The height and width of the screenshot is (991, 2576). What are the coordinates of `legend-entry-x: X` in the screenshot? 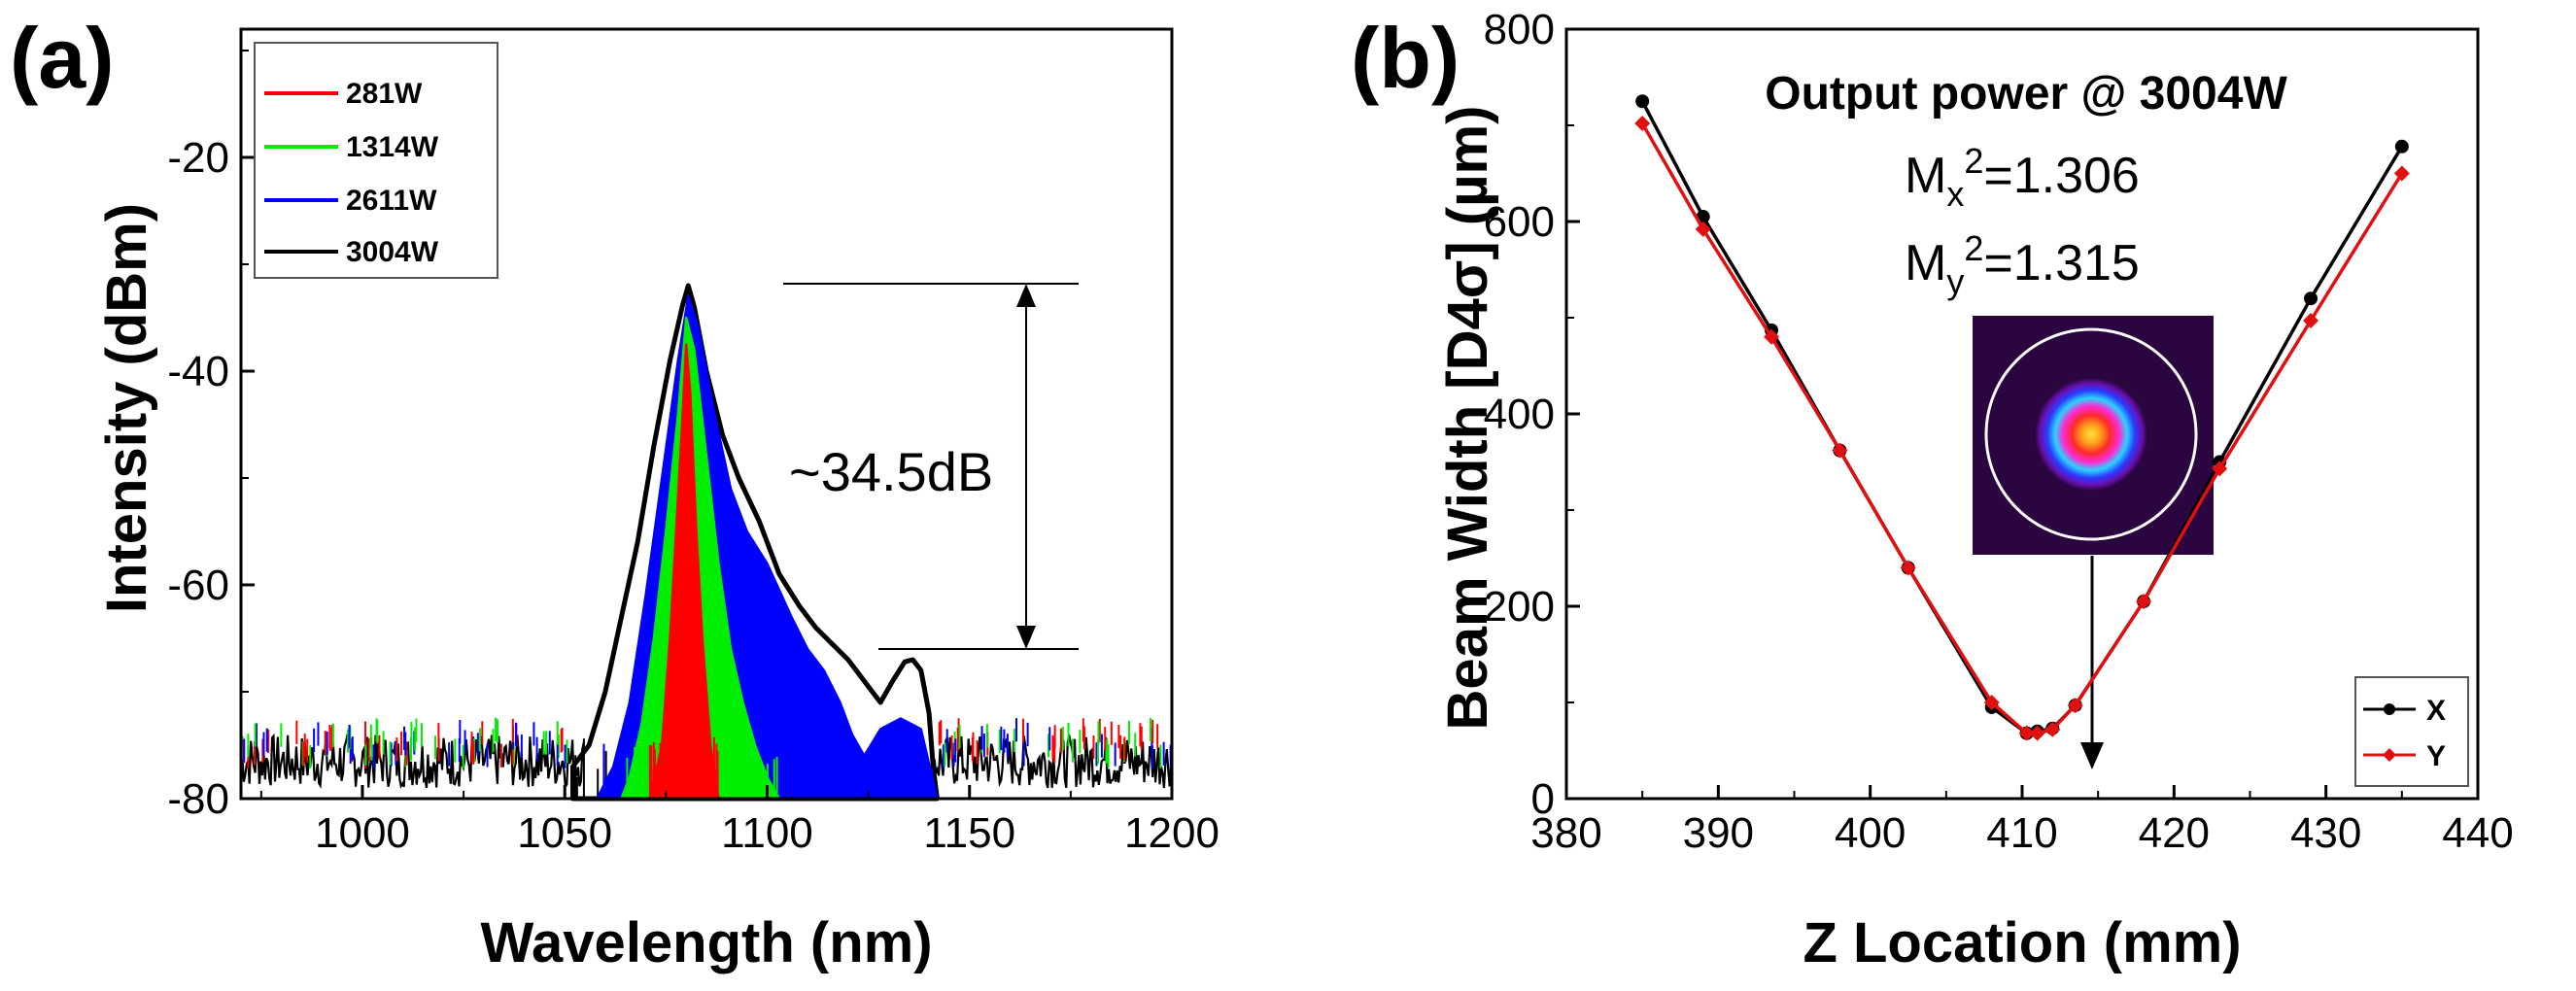 It's located at (2404, 711).